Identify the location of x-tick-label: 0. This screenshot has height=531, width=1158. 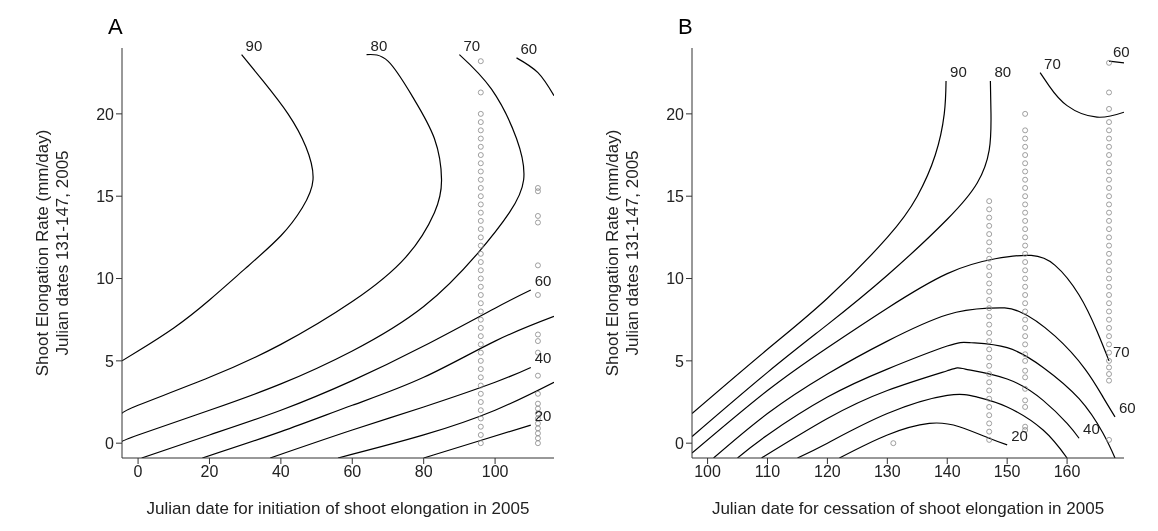
(138, 472).